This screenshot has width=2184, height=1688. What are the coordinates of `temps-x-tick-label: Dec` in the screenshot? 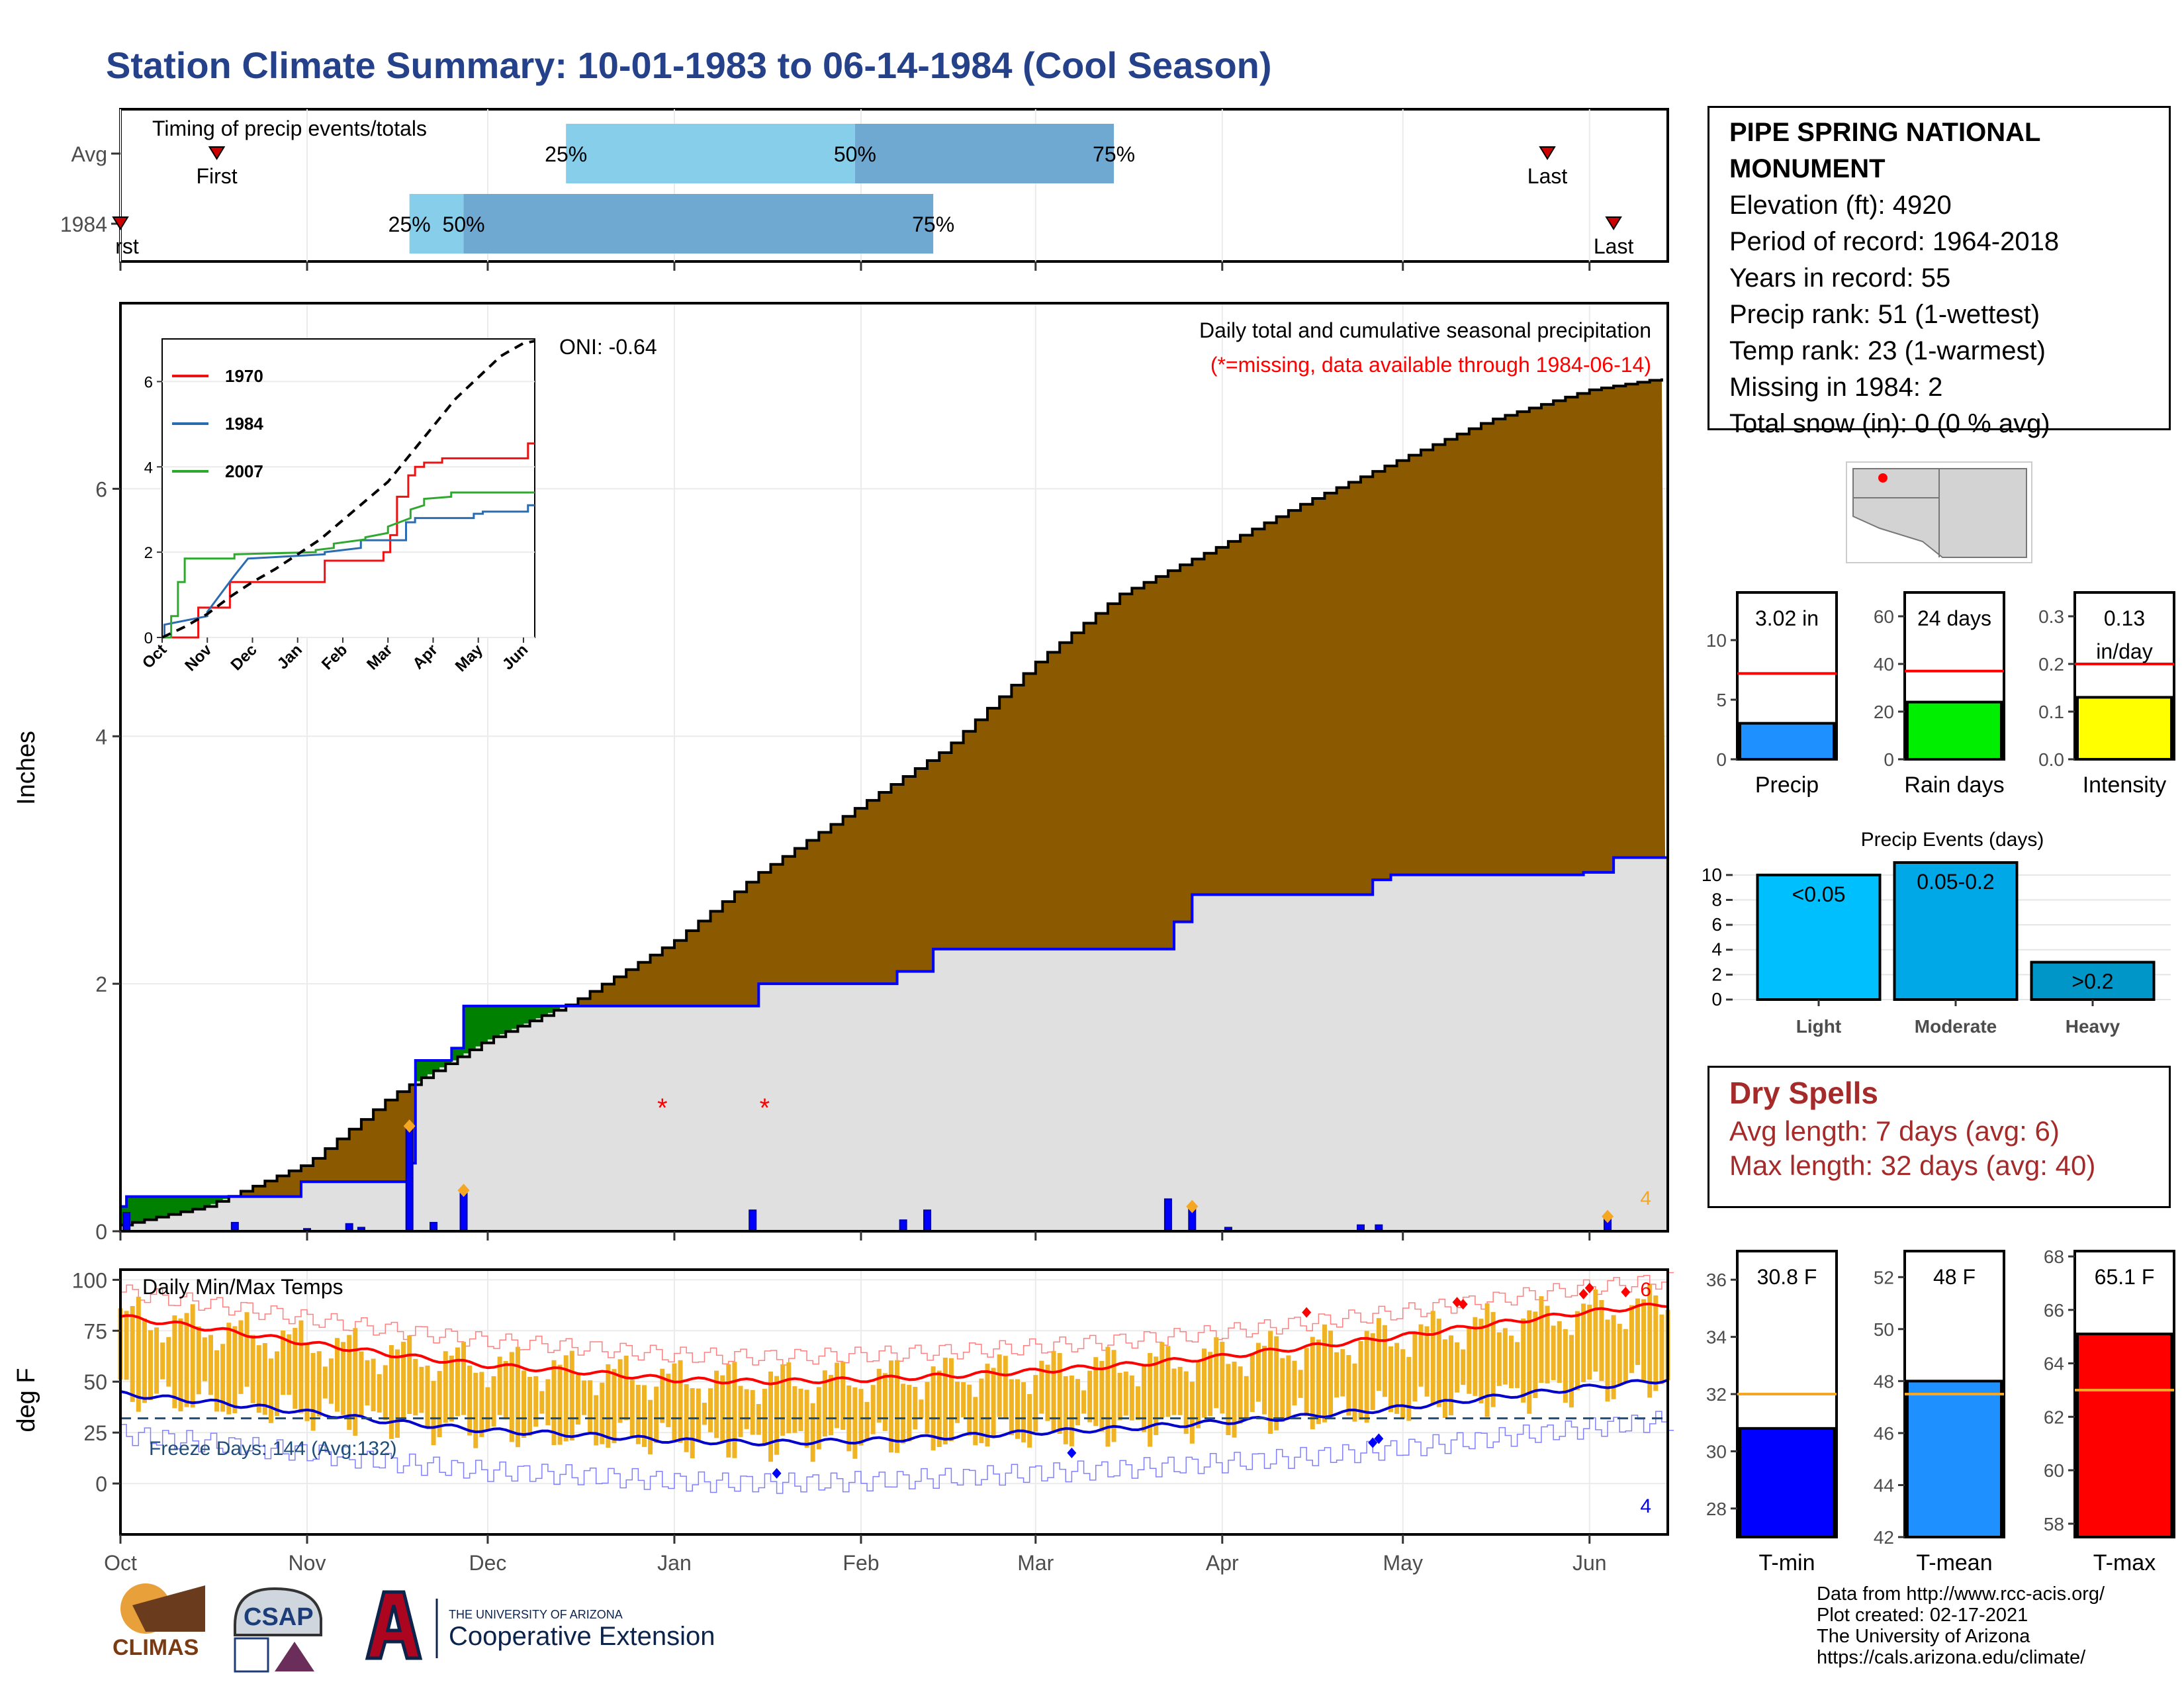 It's located at (488, 1563).